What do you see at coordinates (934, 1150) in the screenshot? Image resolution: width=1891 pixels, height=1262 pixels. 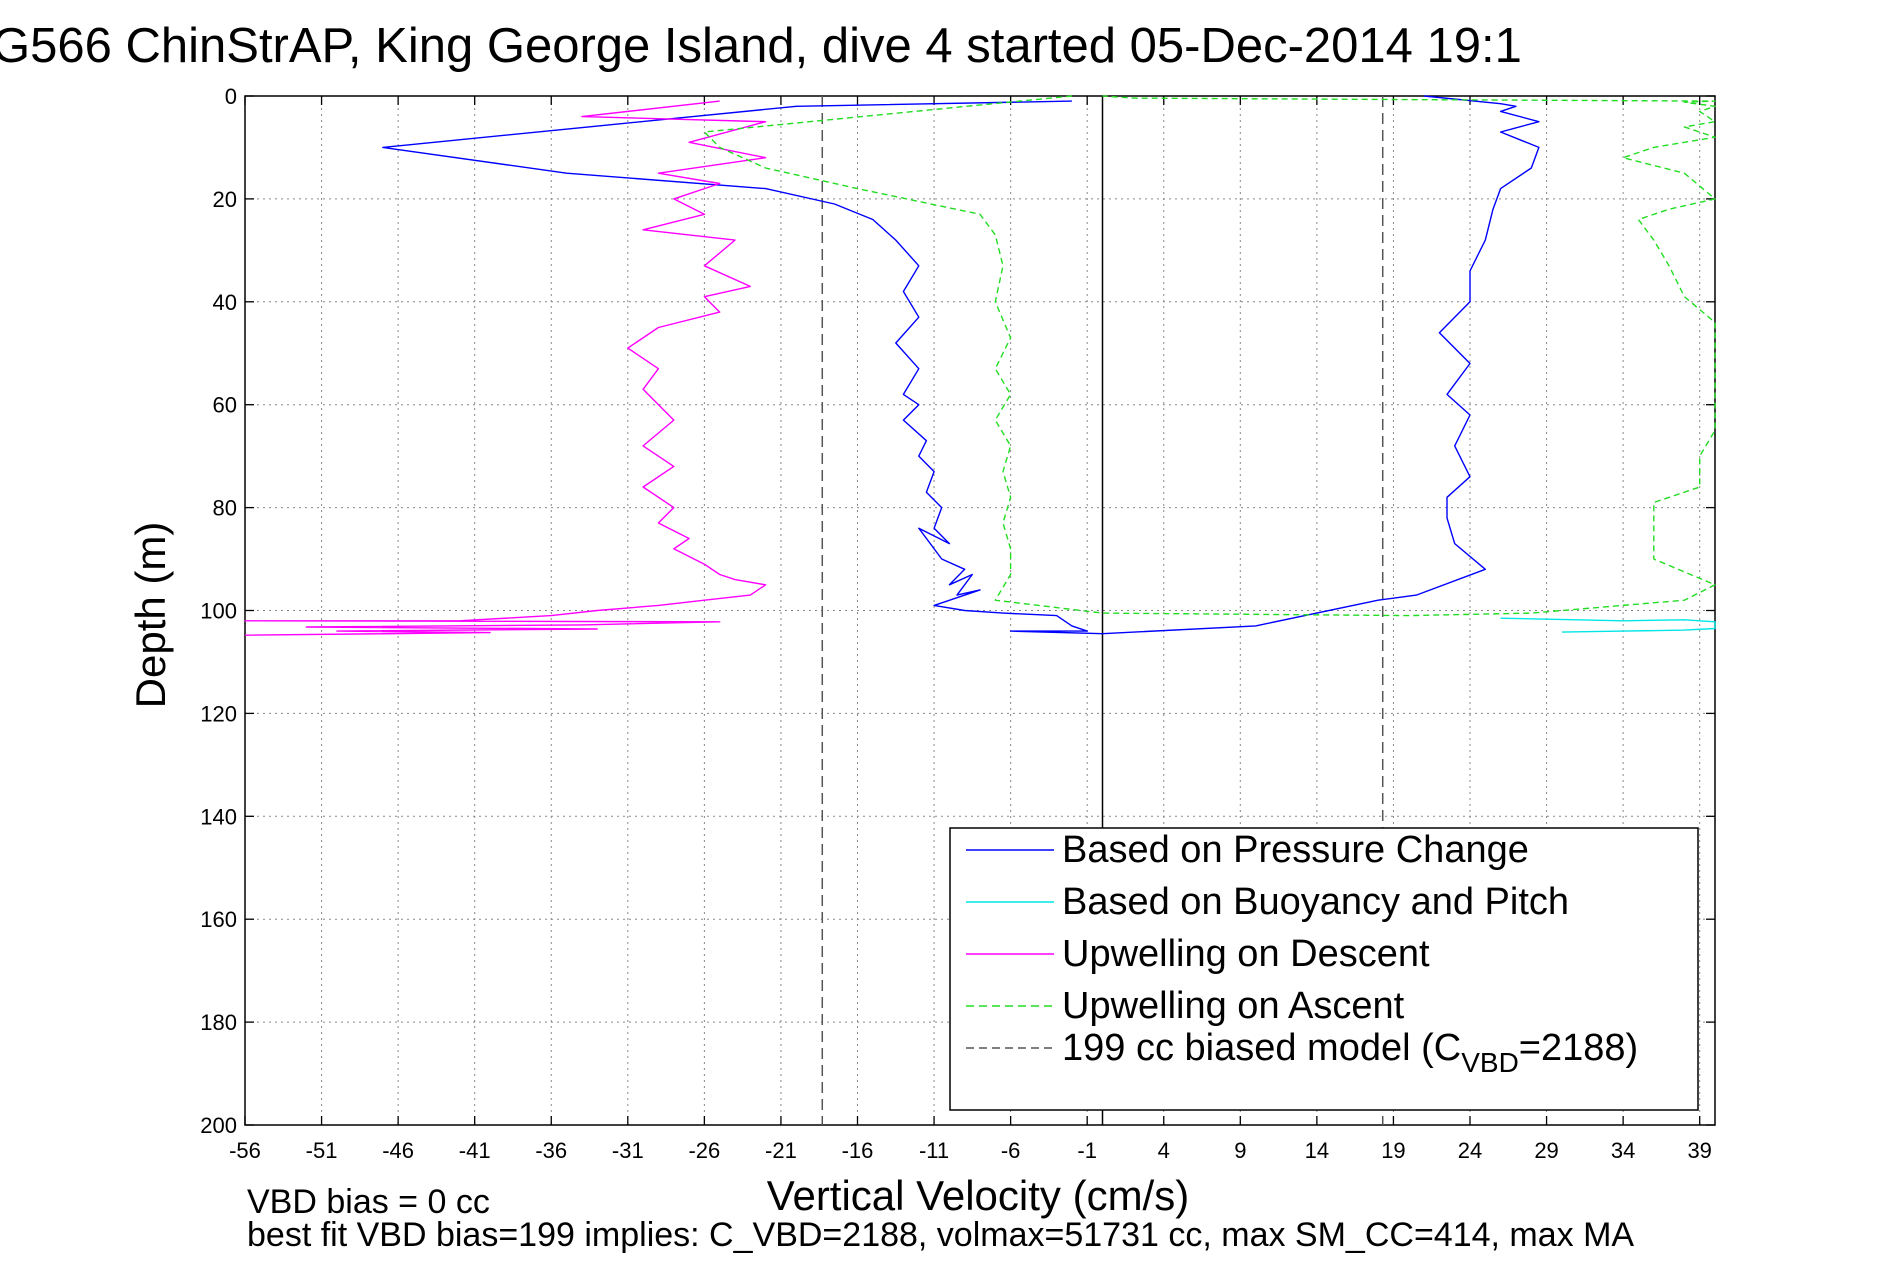 I see `x-tick-label: -11` at bounding box center [934, 1150].